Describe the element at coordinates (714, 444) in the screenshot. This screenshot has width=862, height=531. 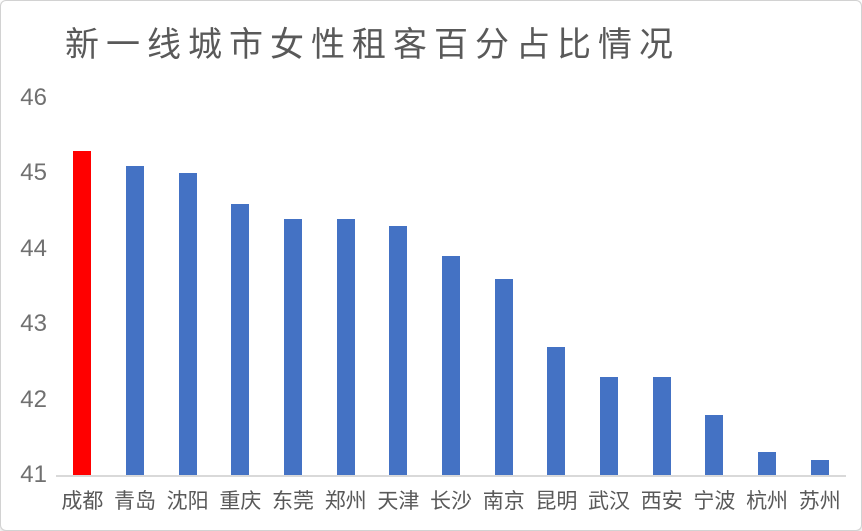
I see `bar-宁波` at that location.